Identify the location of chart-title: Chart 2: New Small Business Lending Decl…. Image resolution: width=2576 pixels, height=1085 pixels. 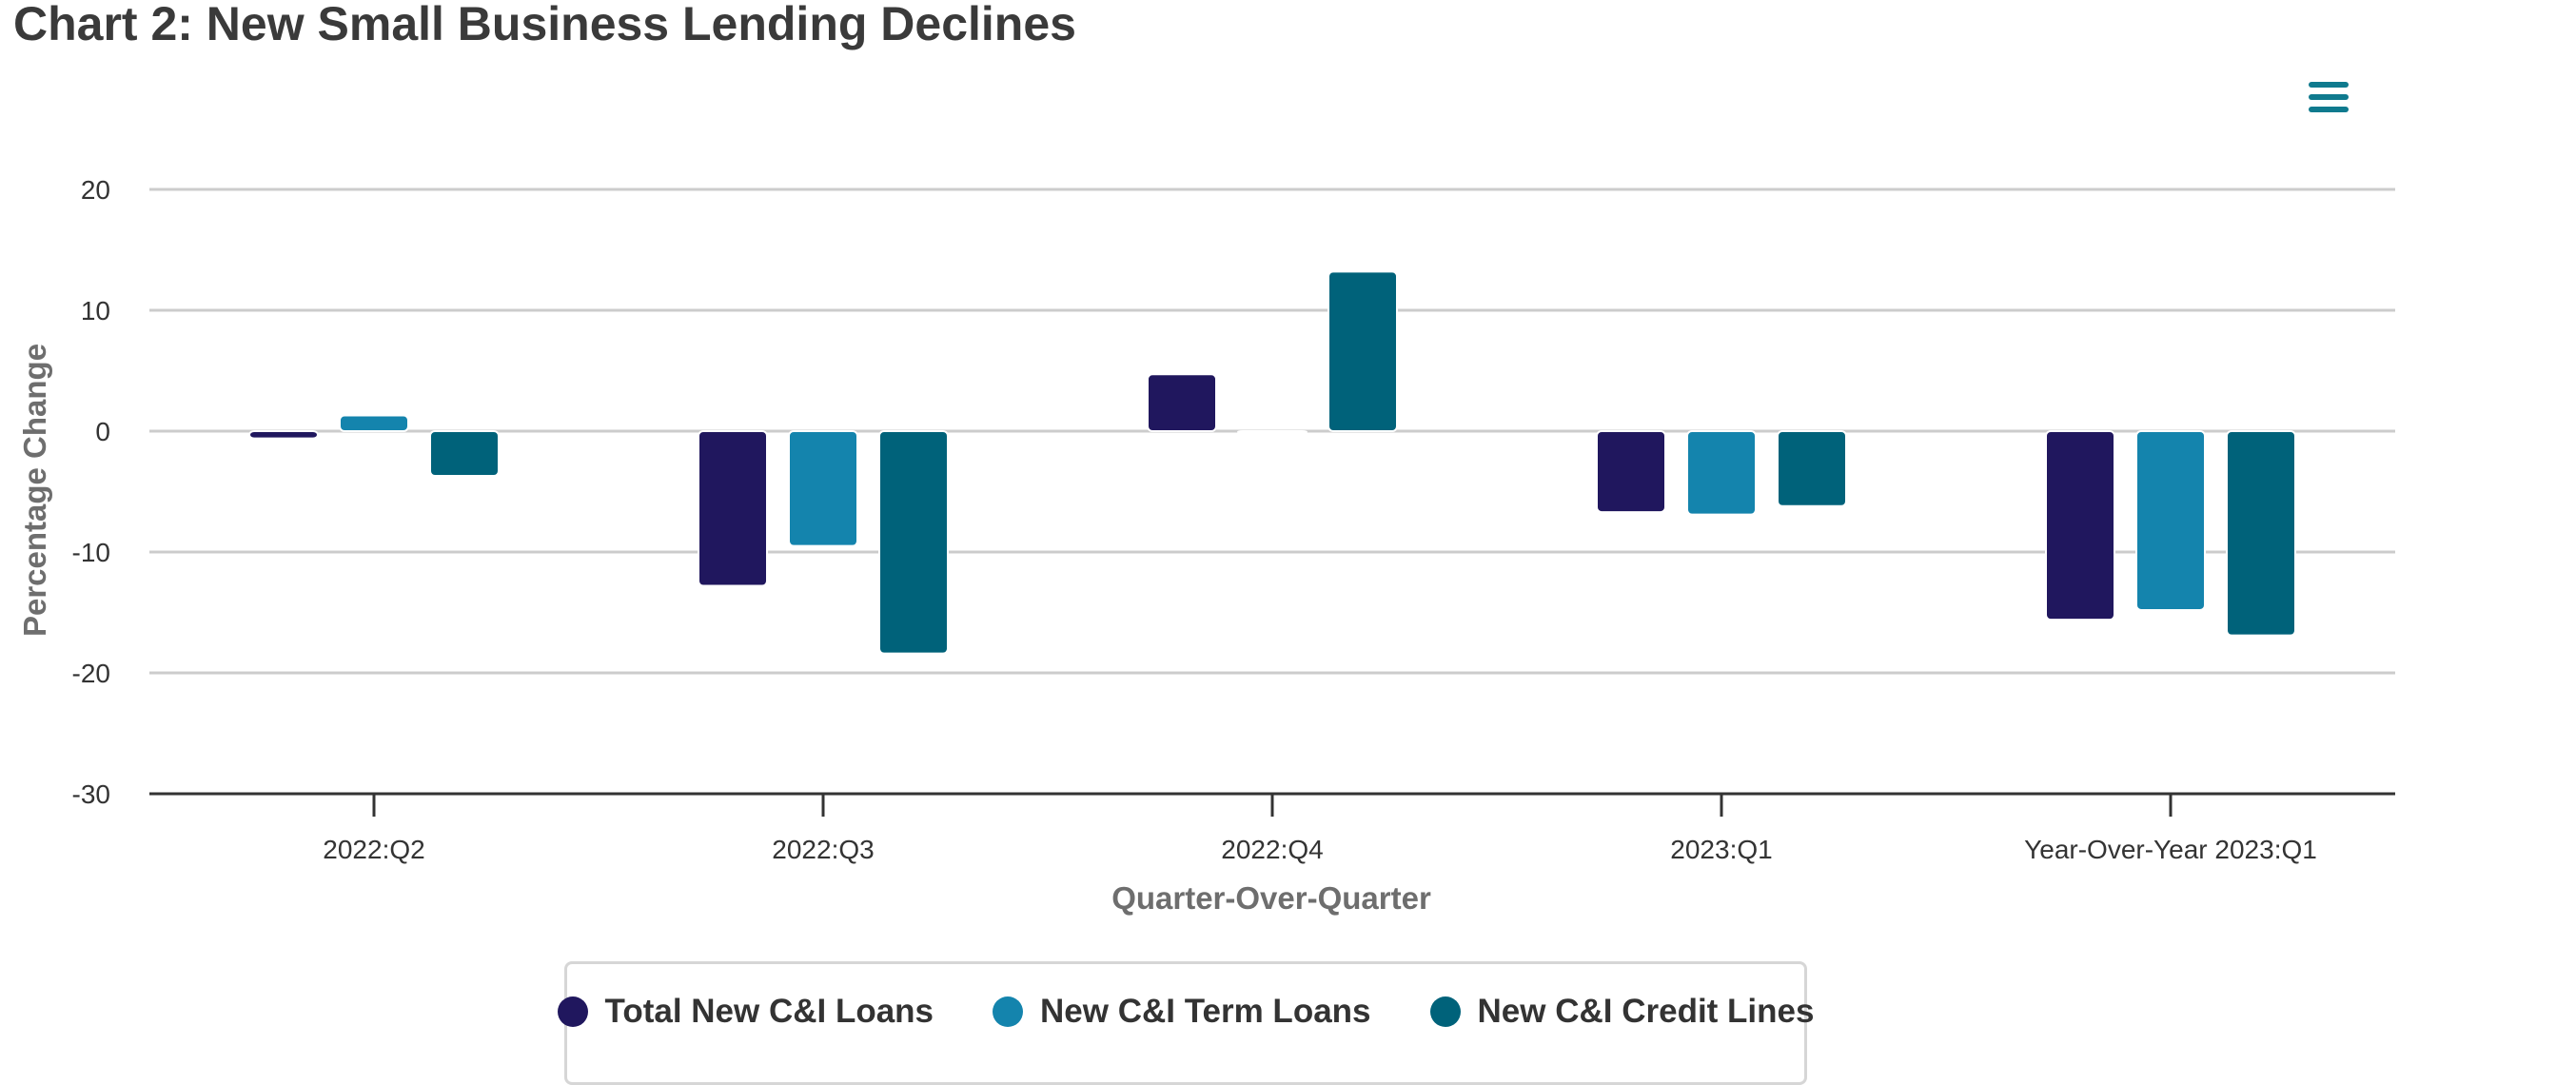
(544, 25).